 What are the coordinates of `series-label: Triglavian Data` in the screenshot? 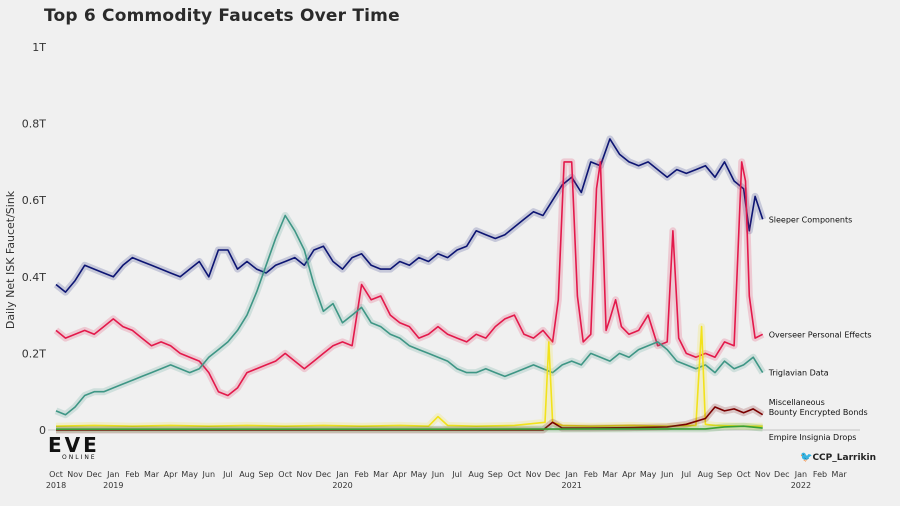 It's located at (798, 373).